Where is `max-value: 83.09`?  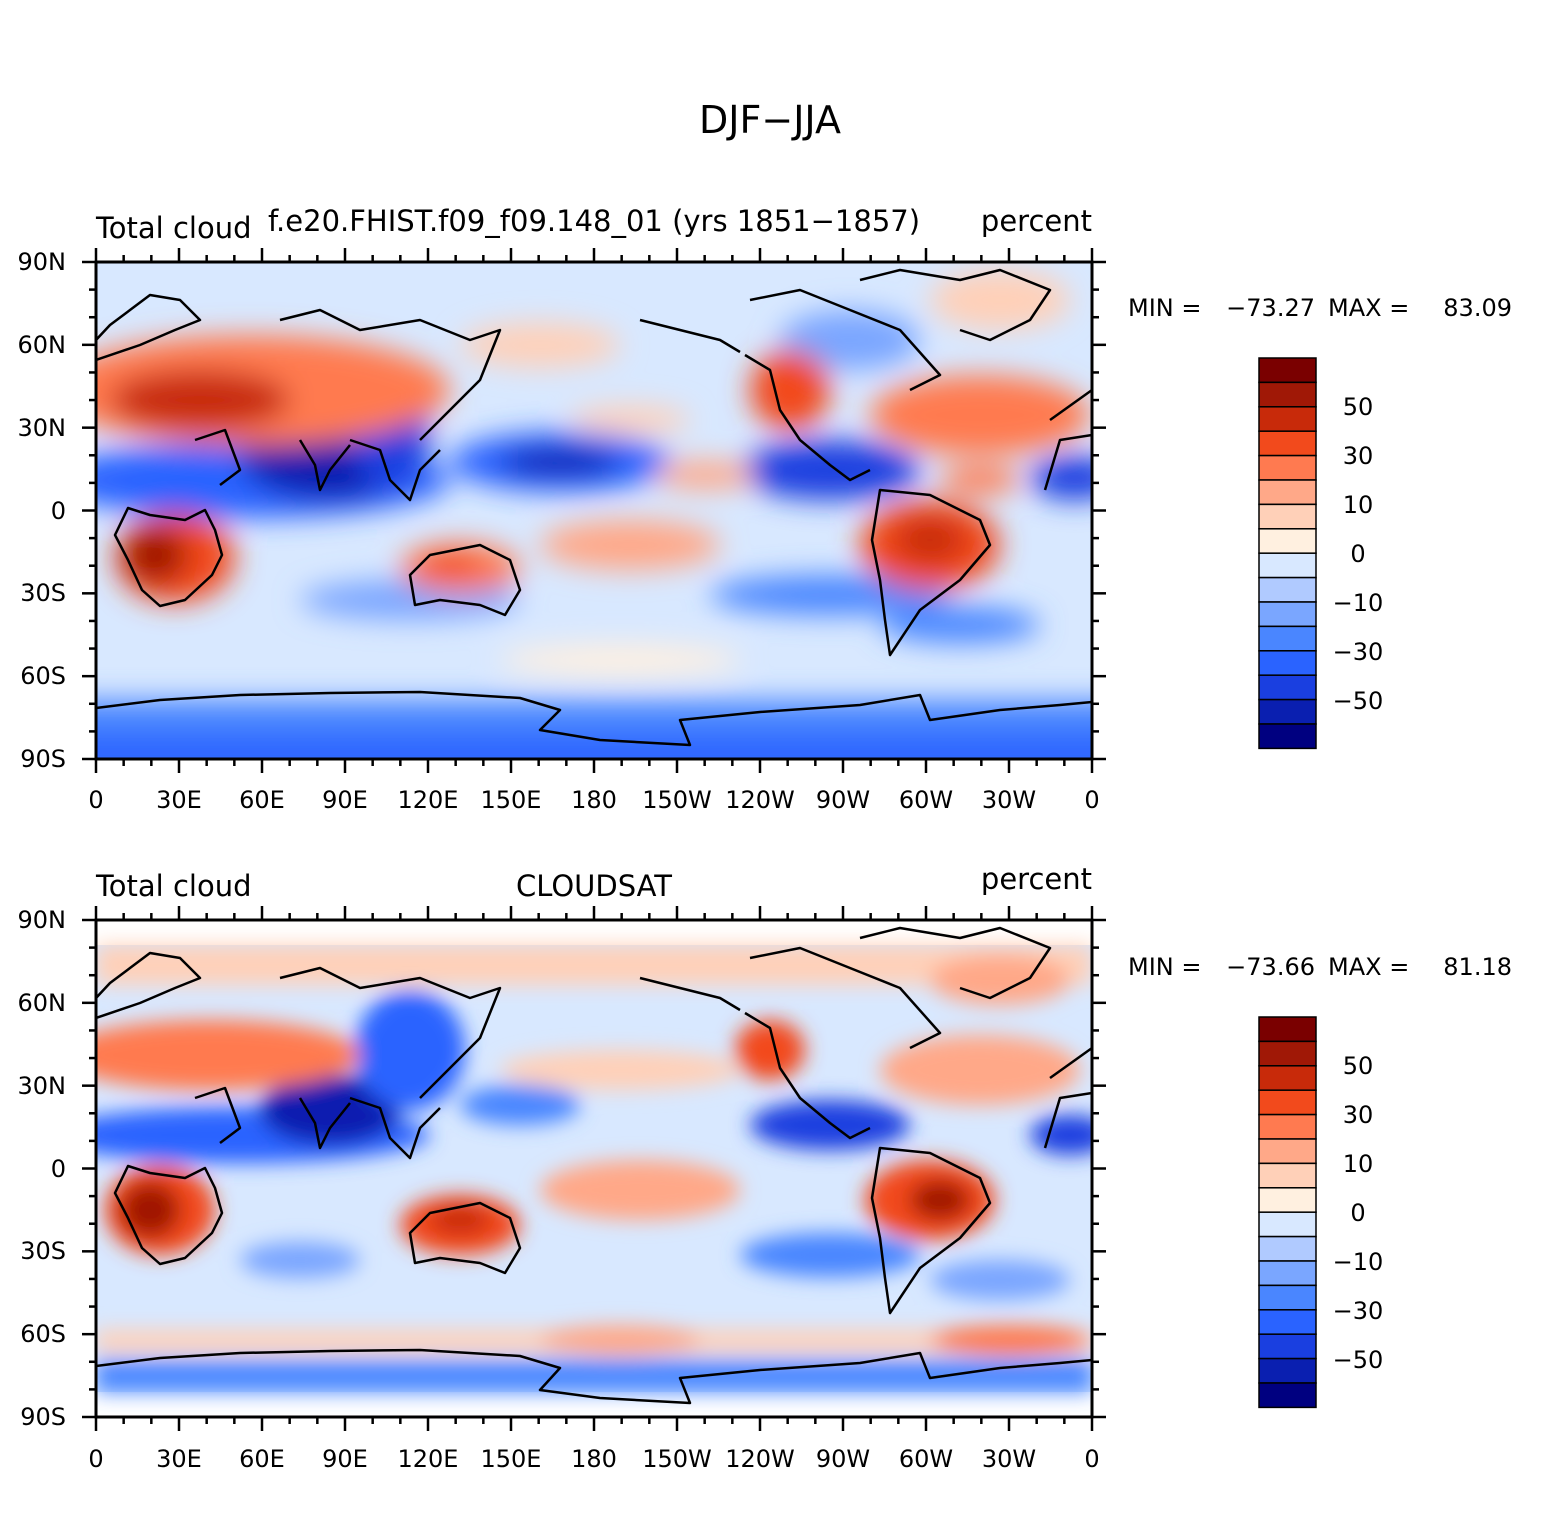 max-value: 83.09 is located at coordinates (1477, 308).